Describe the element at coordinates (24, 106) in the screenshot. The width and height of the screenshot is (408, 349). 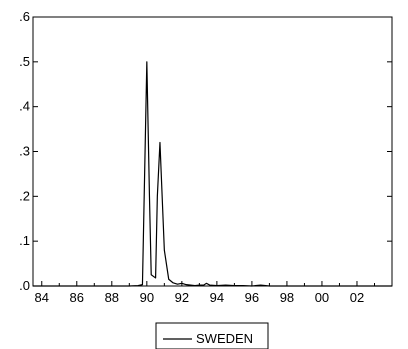
I see `y-tick-label: .4` at that location.